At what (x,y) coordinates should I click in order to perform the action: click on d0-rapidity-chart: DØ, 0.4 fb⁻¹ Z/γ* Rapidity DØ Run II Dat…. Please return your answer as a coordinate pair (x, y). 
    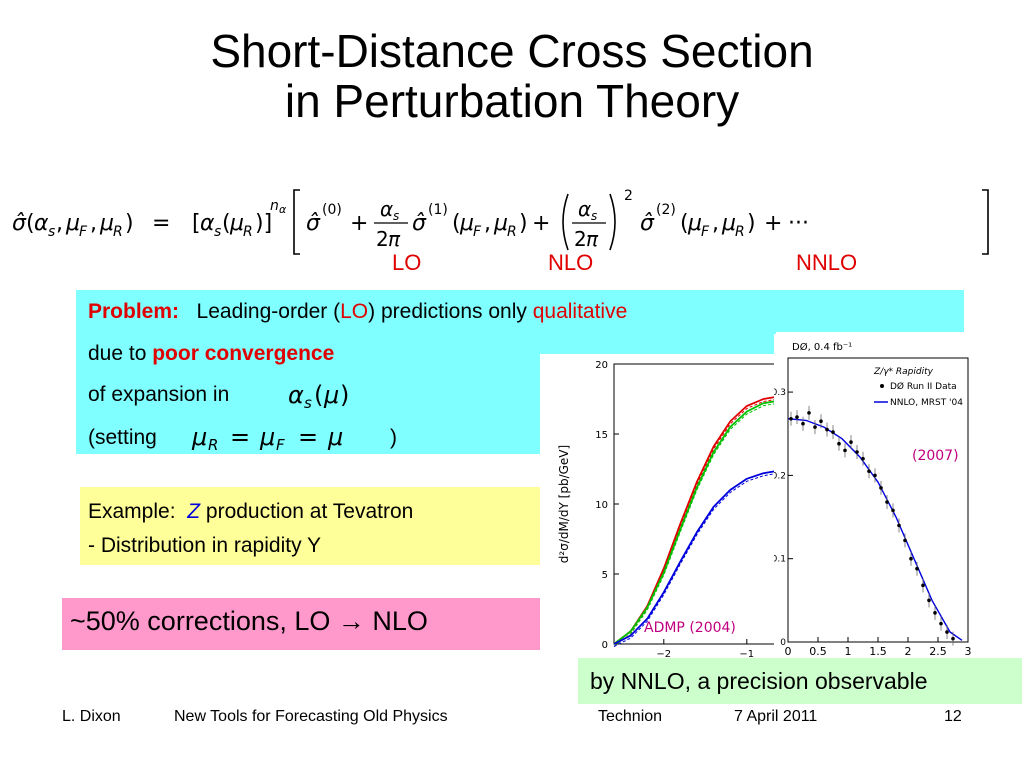
    Looking at the image, I should click on (874, 496).